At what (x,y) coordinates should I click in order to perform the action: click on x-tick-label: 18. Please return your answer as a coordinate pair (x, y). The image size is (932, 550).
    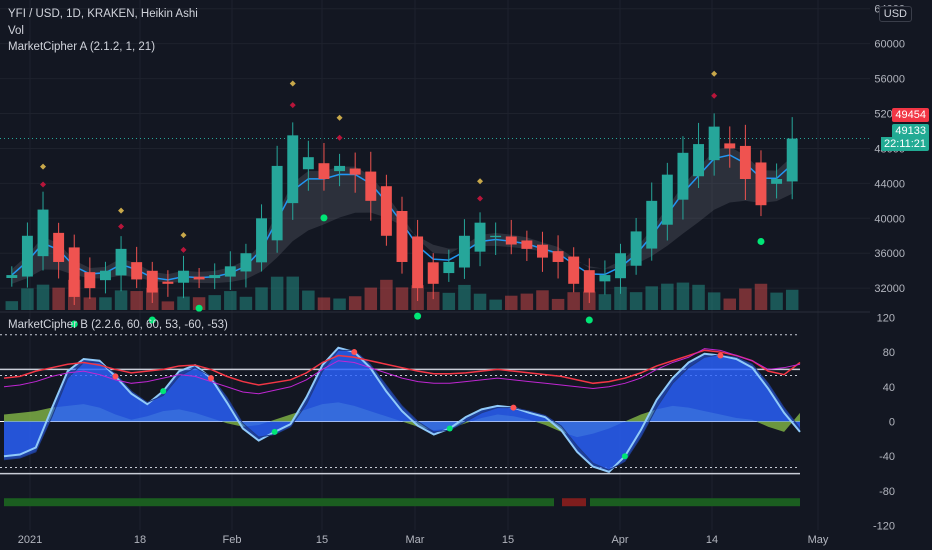
    Looking at the image, I should click on (140, 540).